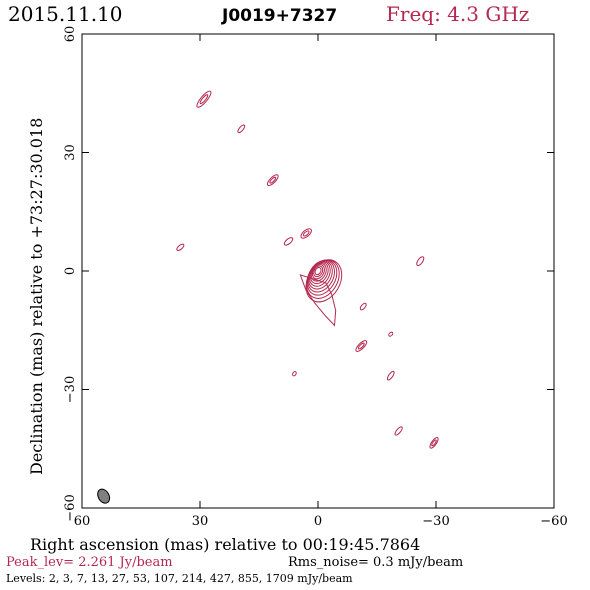 The height and width of the screenshot is (590, 590). What do you see at coordinates (318, 300) in the screenshot?
I see `core-tail-contour` at bounding box center [318, 300].